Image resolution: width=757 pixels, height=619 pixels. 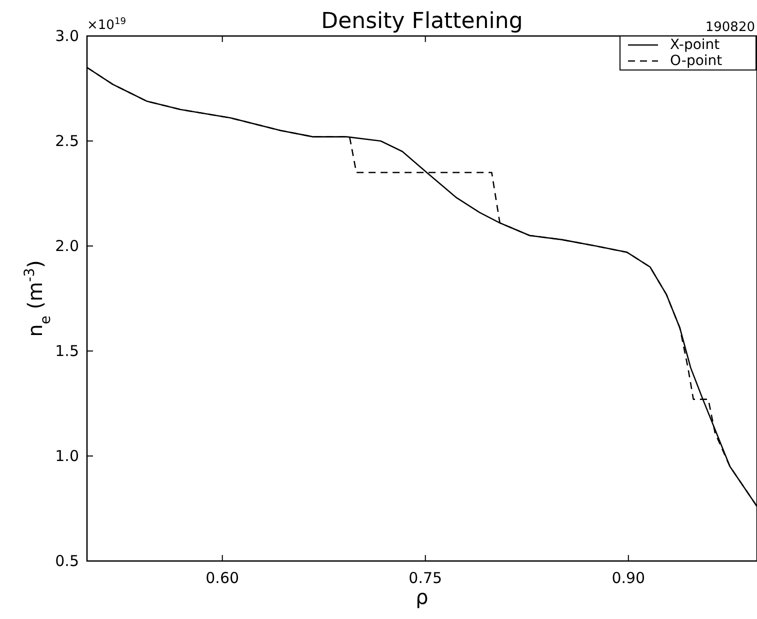 I want to click on text: ×10$^{19}$, so click(x=106, y=25).